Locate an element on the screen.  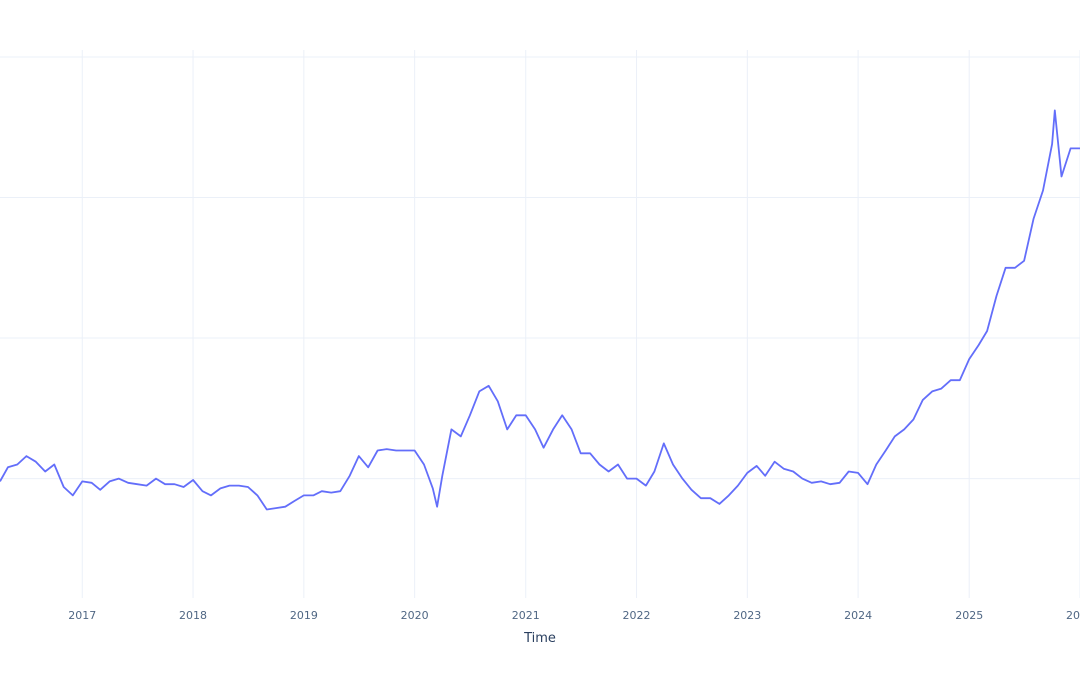
x-axis-title: Time is located at coordinates (539, 638).